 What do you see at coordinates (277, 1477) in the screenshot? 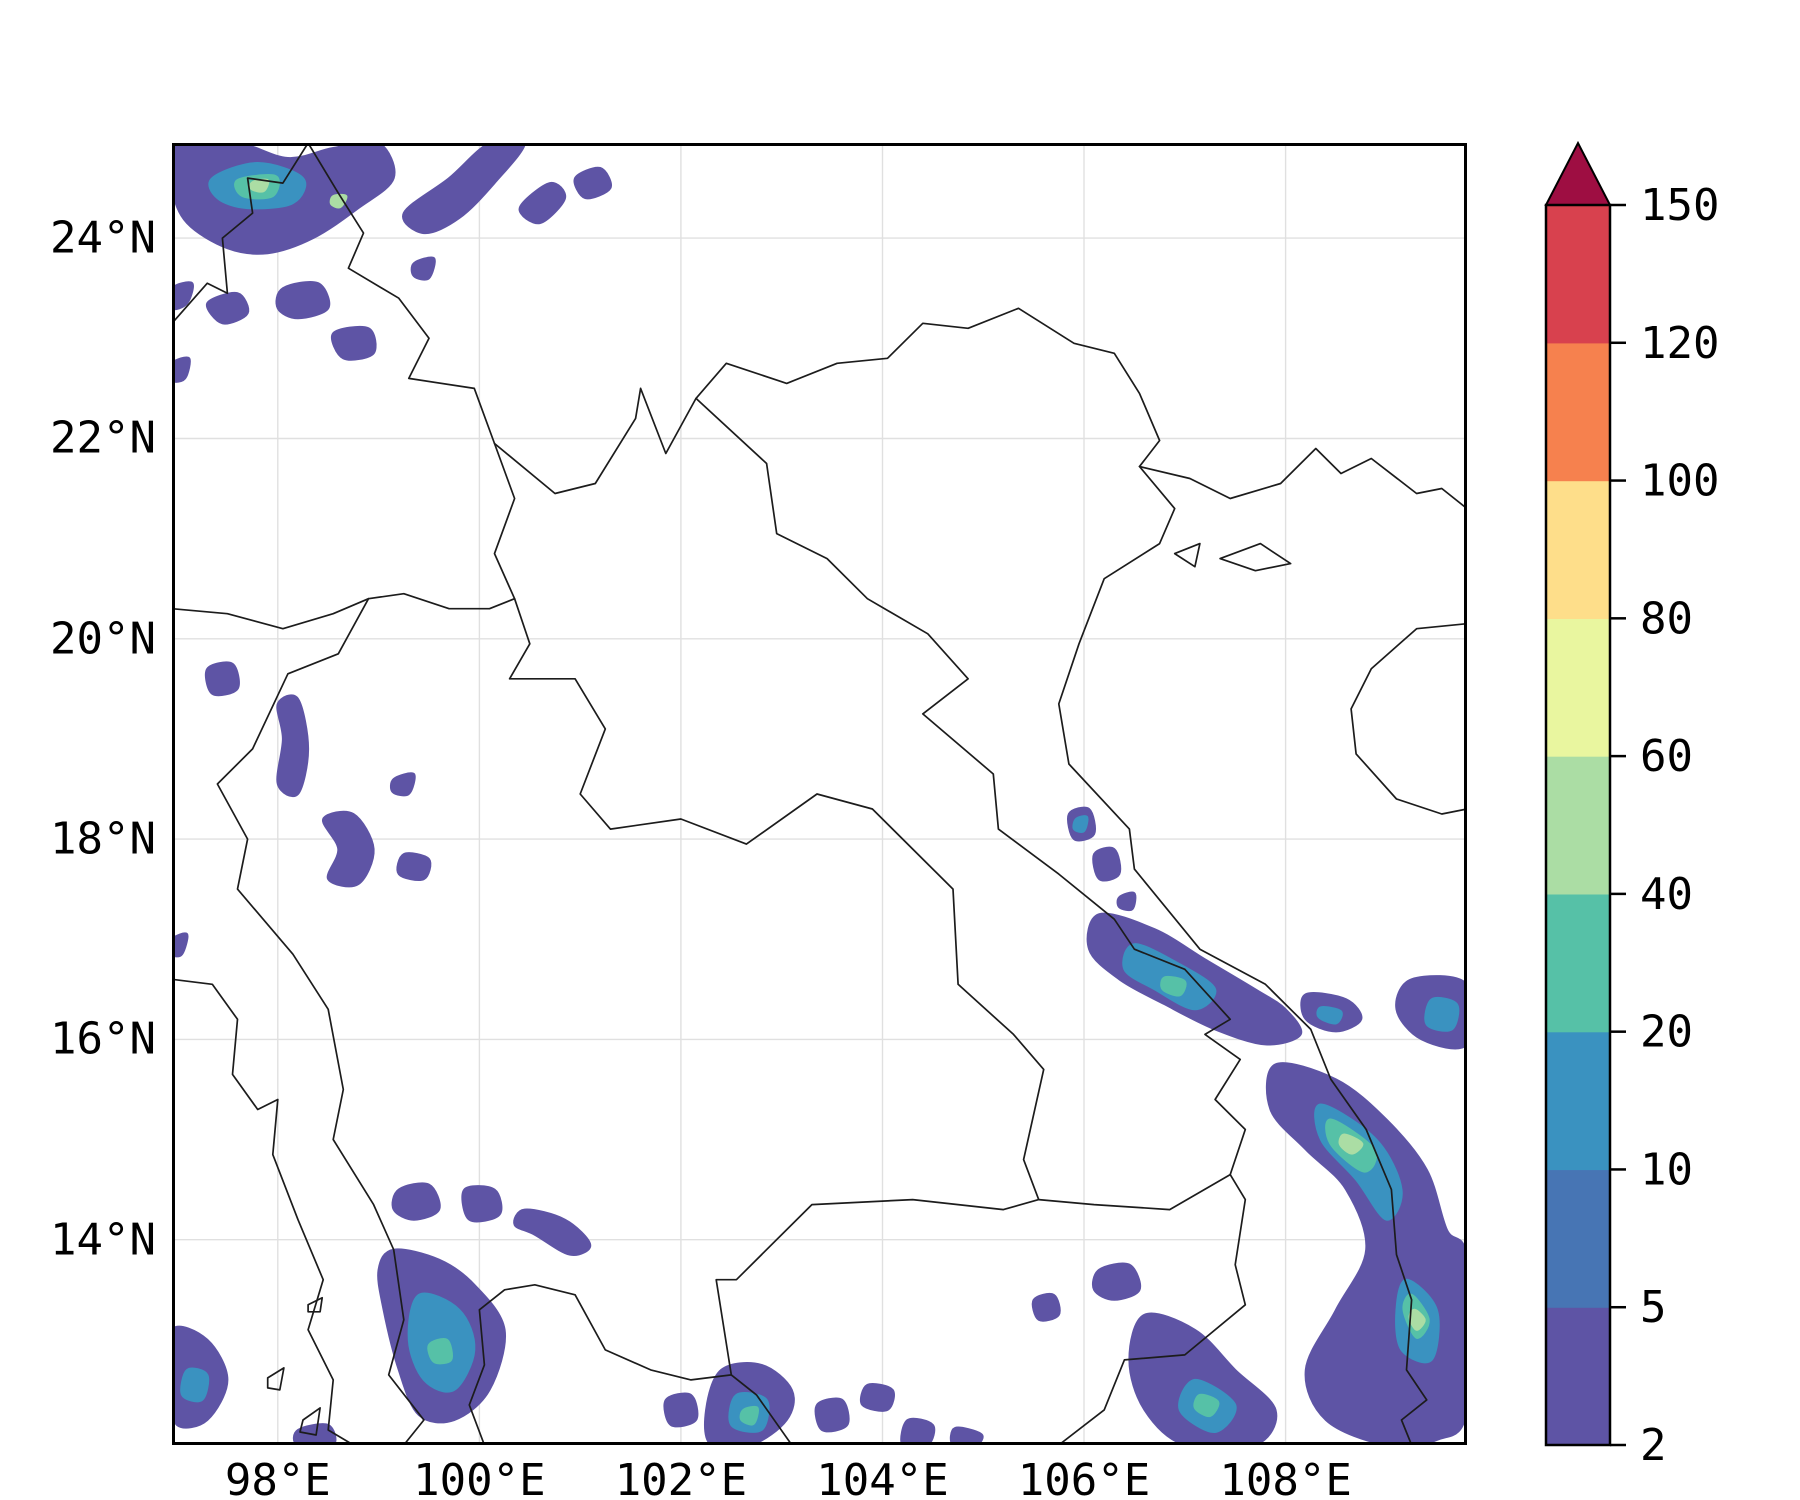
I see `x-axis-tick-label: 98°E` at bounding box center [277, 1477].